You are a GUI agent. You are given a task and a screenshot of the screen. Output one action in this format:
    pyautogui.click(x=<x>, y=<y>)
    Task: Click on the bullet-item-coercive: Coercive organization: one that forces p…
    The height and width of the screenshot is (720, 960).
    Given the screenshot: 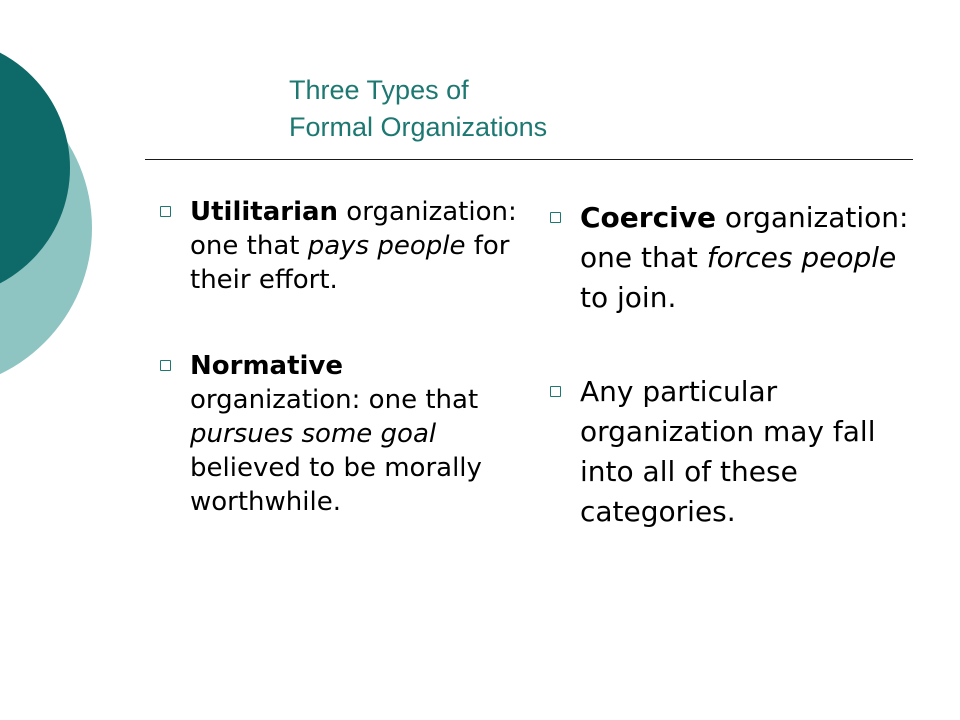 What is the action you would take?
    pyautogui.click(x=730, y=258)
    